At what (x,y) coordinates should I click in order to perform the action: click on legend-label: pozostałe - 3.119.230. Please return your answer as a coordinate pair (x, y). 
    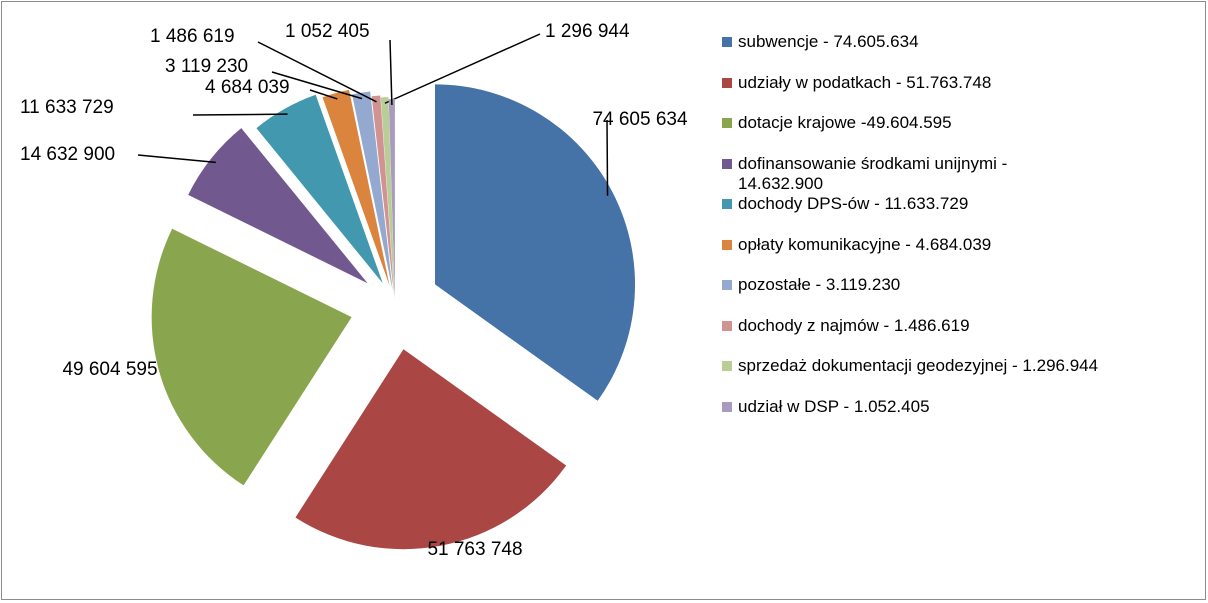
    Looking at the image, I should click on (819, 284).